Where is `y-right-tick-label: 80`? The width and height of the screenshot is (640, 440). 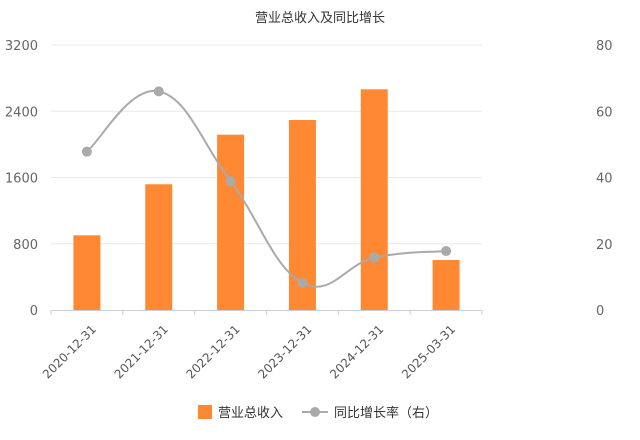
y-right-tick-label: 80 is located at coordinates (604, 46).